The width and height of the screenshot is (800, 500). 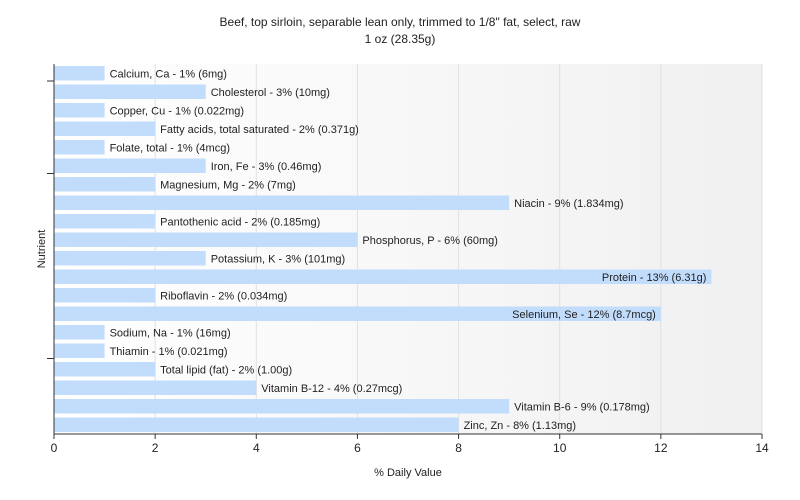 I want to click on bar-label: Copper, Cu - 1% (0.022mg), so click(x=177, y=111).